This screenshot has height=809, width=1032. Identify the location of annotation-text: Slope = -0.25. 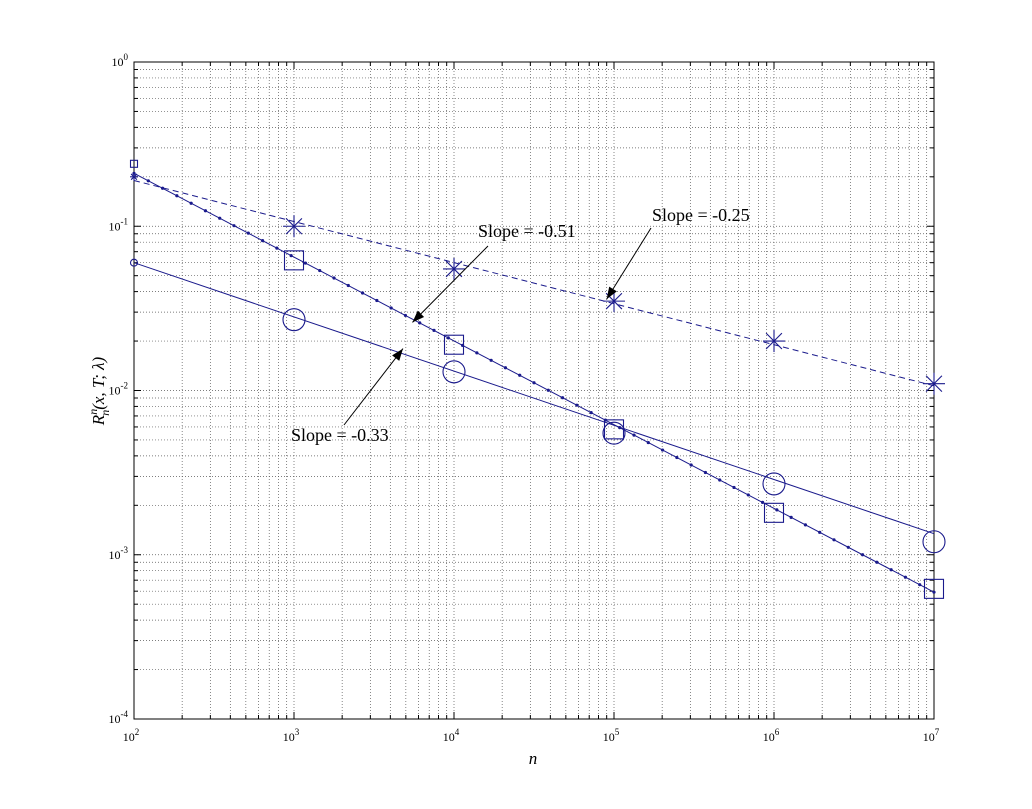
(701, 215).